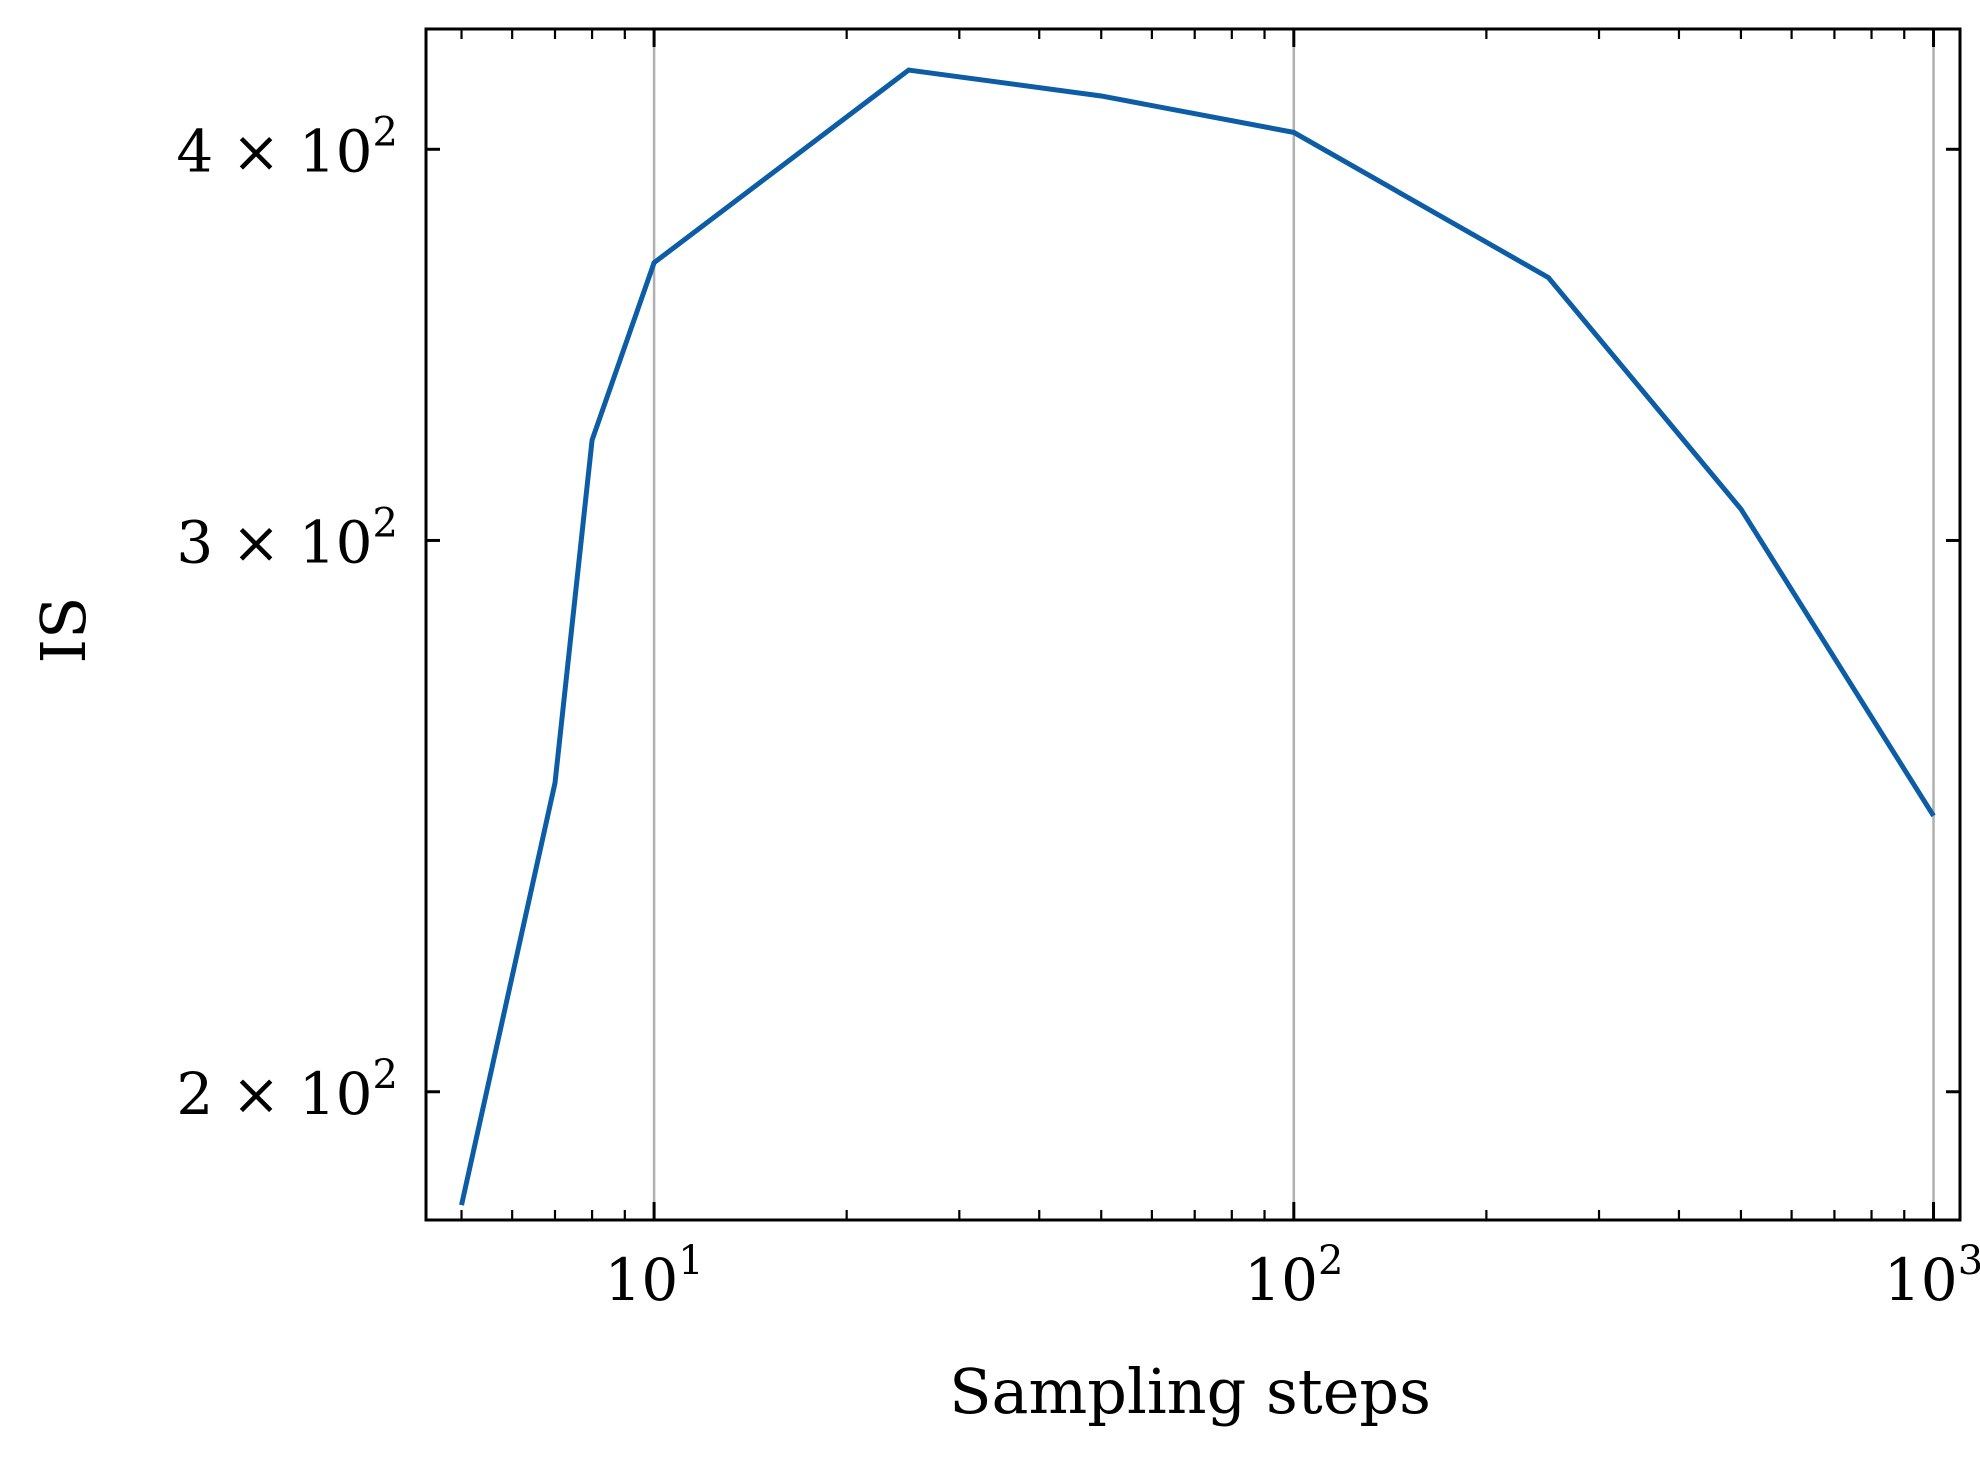  Describe the element at coordinates (63, 630) in the screenshot. I see `y-axis-title: IS` at that location.